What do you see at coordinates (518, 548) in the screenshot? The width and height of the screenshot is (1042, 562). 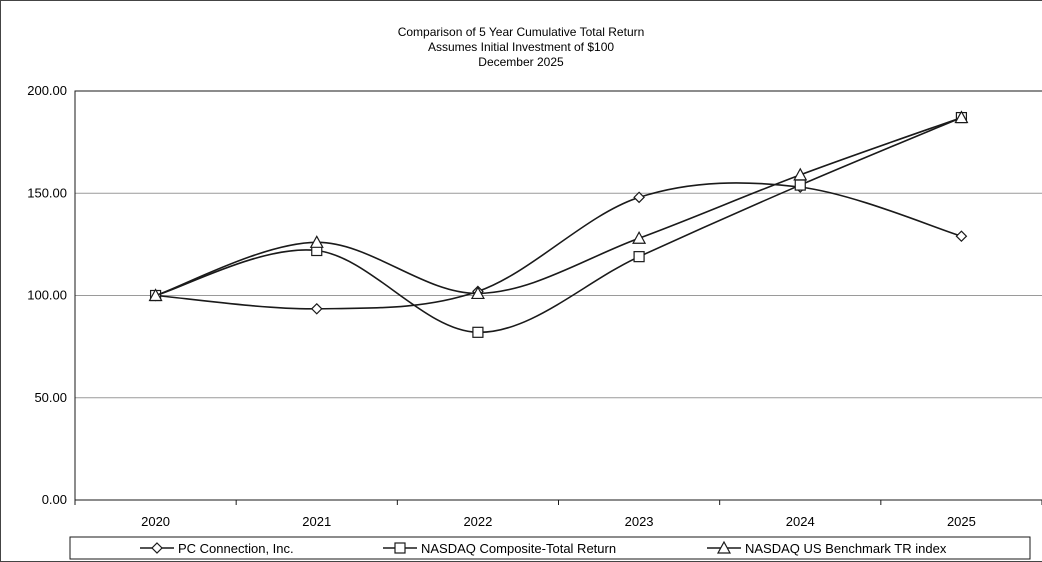 I see `legend-label: NASDAQ Composite-Total Return` at bounding box center [518, 548].